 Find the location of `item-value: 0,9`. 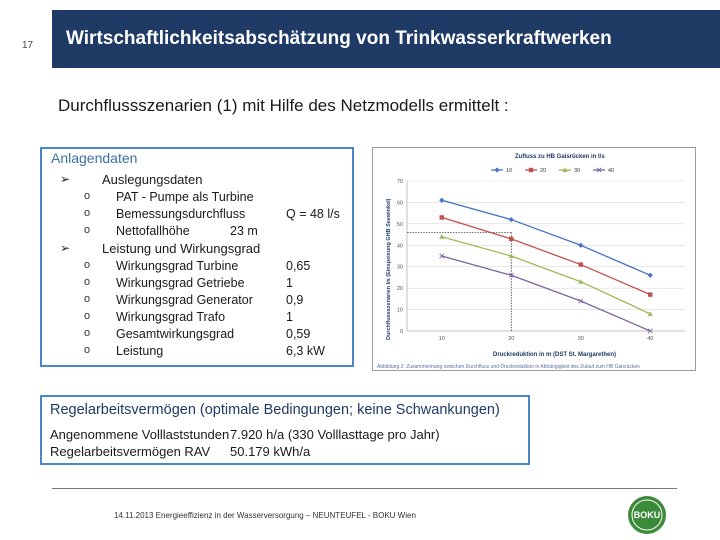

item-value: 0,9 is located at coordinates (295, 300).